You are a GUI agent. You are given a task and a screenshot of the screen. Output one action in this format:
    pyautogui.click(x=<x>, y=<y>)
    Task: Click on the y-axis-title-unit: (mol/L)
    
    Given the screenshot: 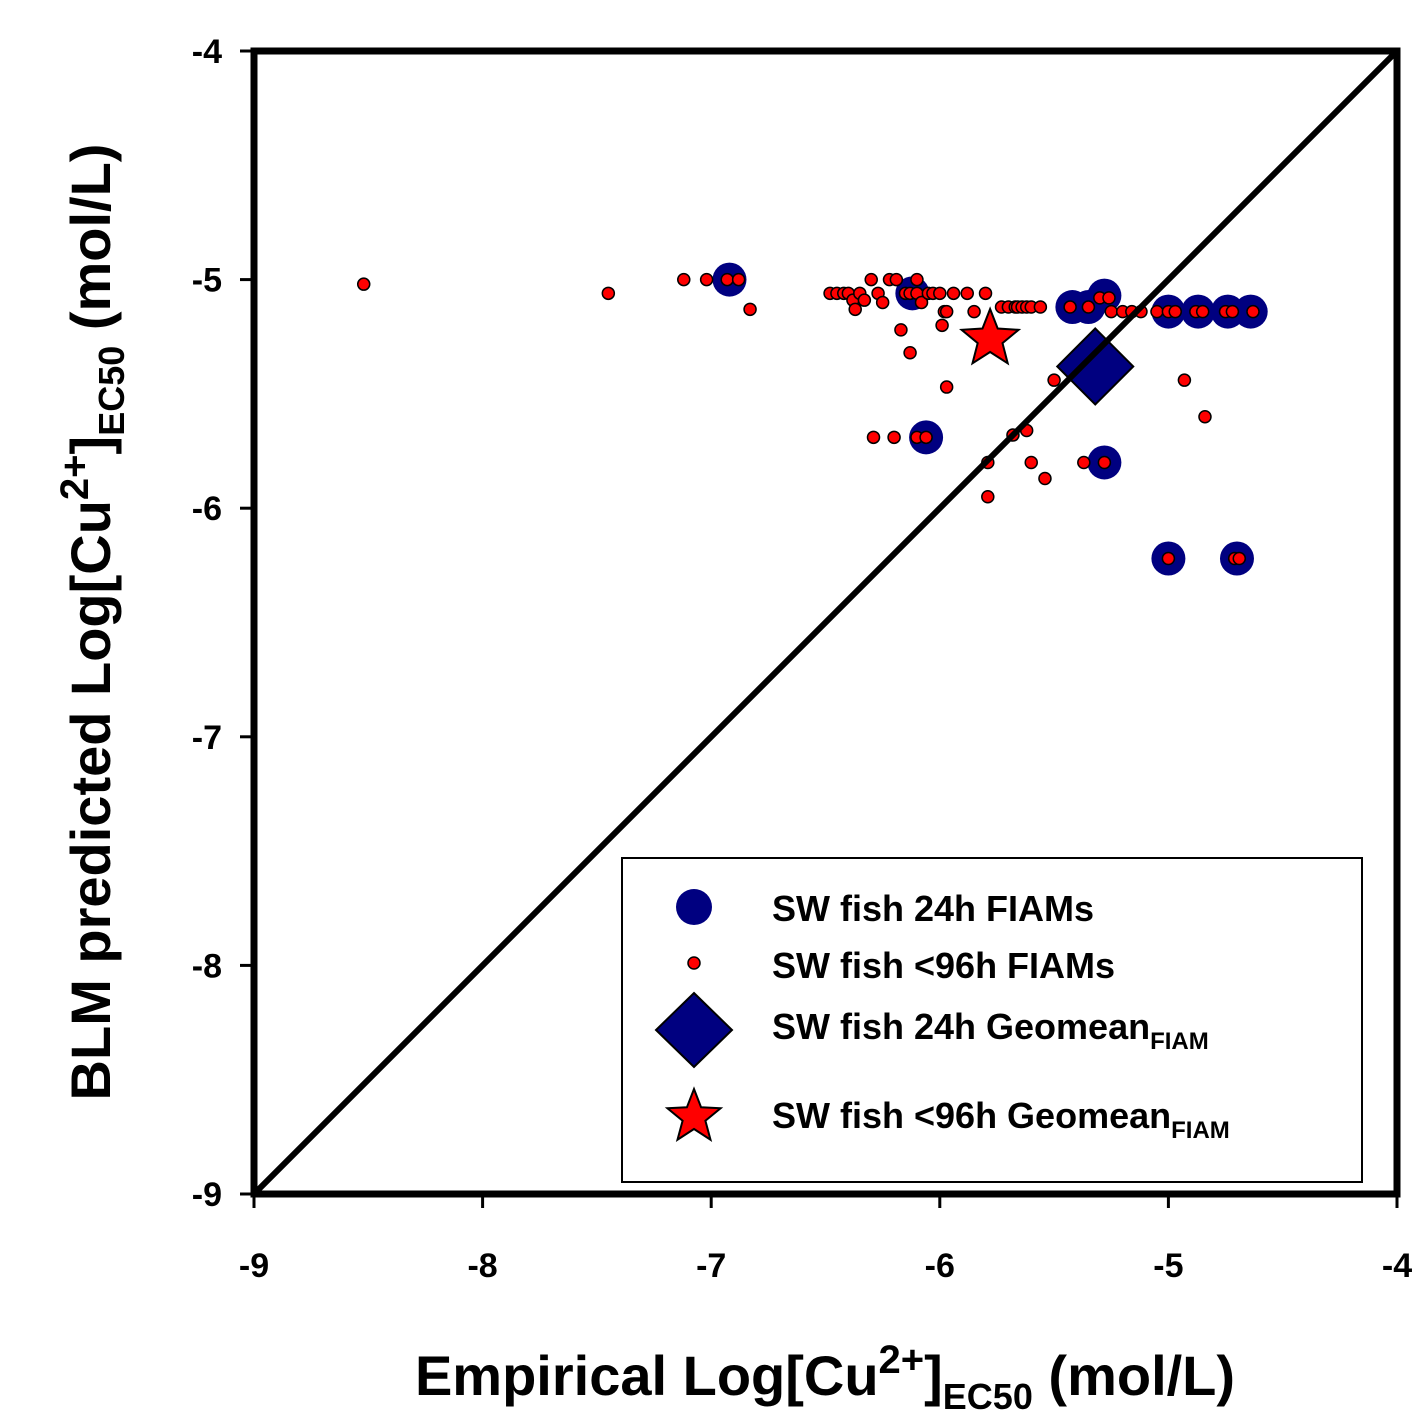 What is the action you would take?
    pyautogui.click(x=90, y=245)
    